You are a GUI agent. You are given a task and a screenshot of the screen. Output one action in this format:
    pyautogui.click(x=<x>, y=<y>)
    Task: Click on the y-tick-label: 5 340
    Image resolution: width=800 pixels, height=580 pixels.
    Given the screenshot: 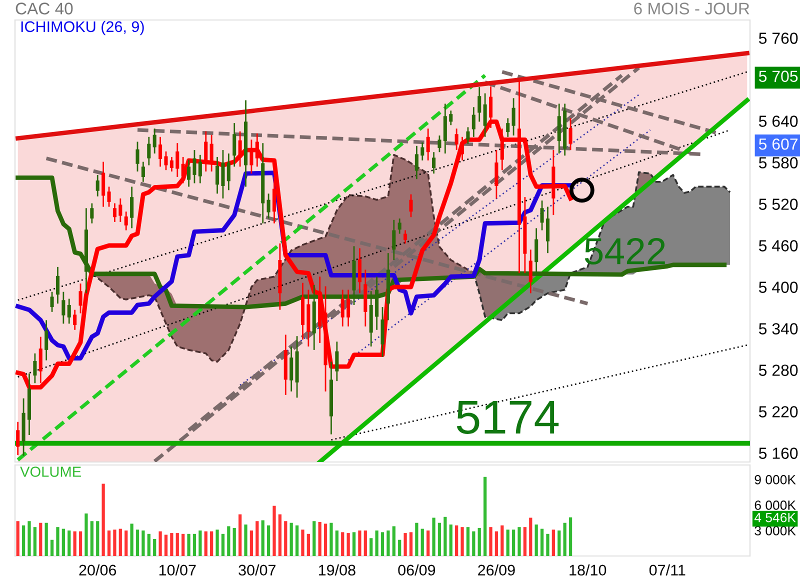 What is the action you would take?
    pyautogui.click(x=778, y=328)
    